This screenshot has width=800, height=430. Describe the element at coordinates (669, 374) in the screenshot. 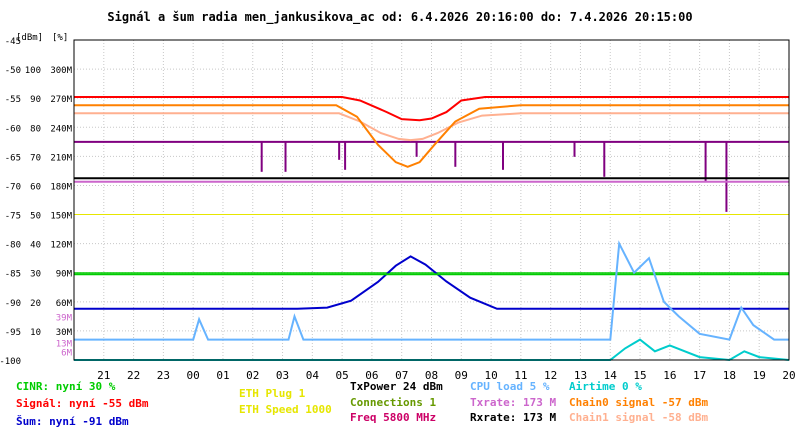

I see `x-tick-label: 16` at that location.